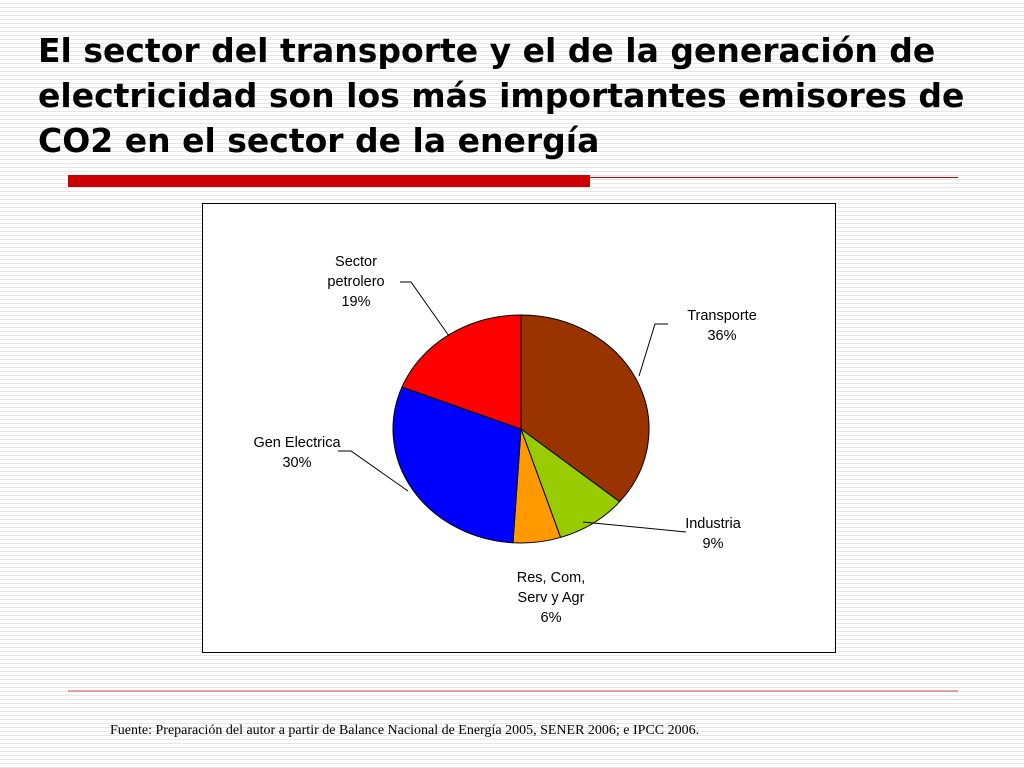 The height and width of the screenshot is (768, 1024). What do you see at coordinates (774, 177) in the screenshot?
I see `title-underline-line` at bounding box center [774, 177].